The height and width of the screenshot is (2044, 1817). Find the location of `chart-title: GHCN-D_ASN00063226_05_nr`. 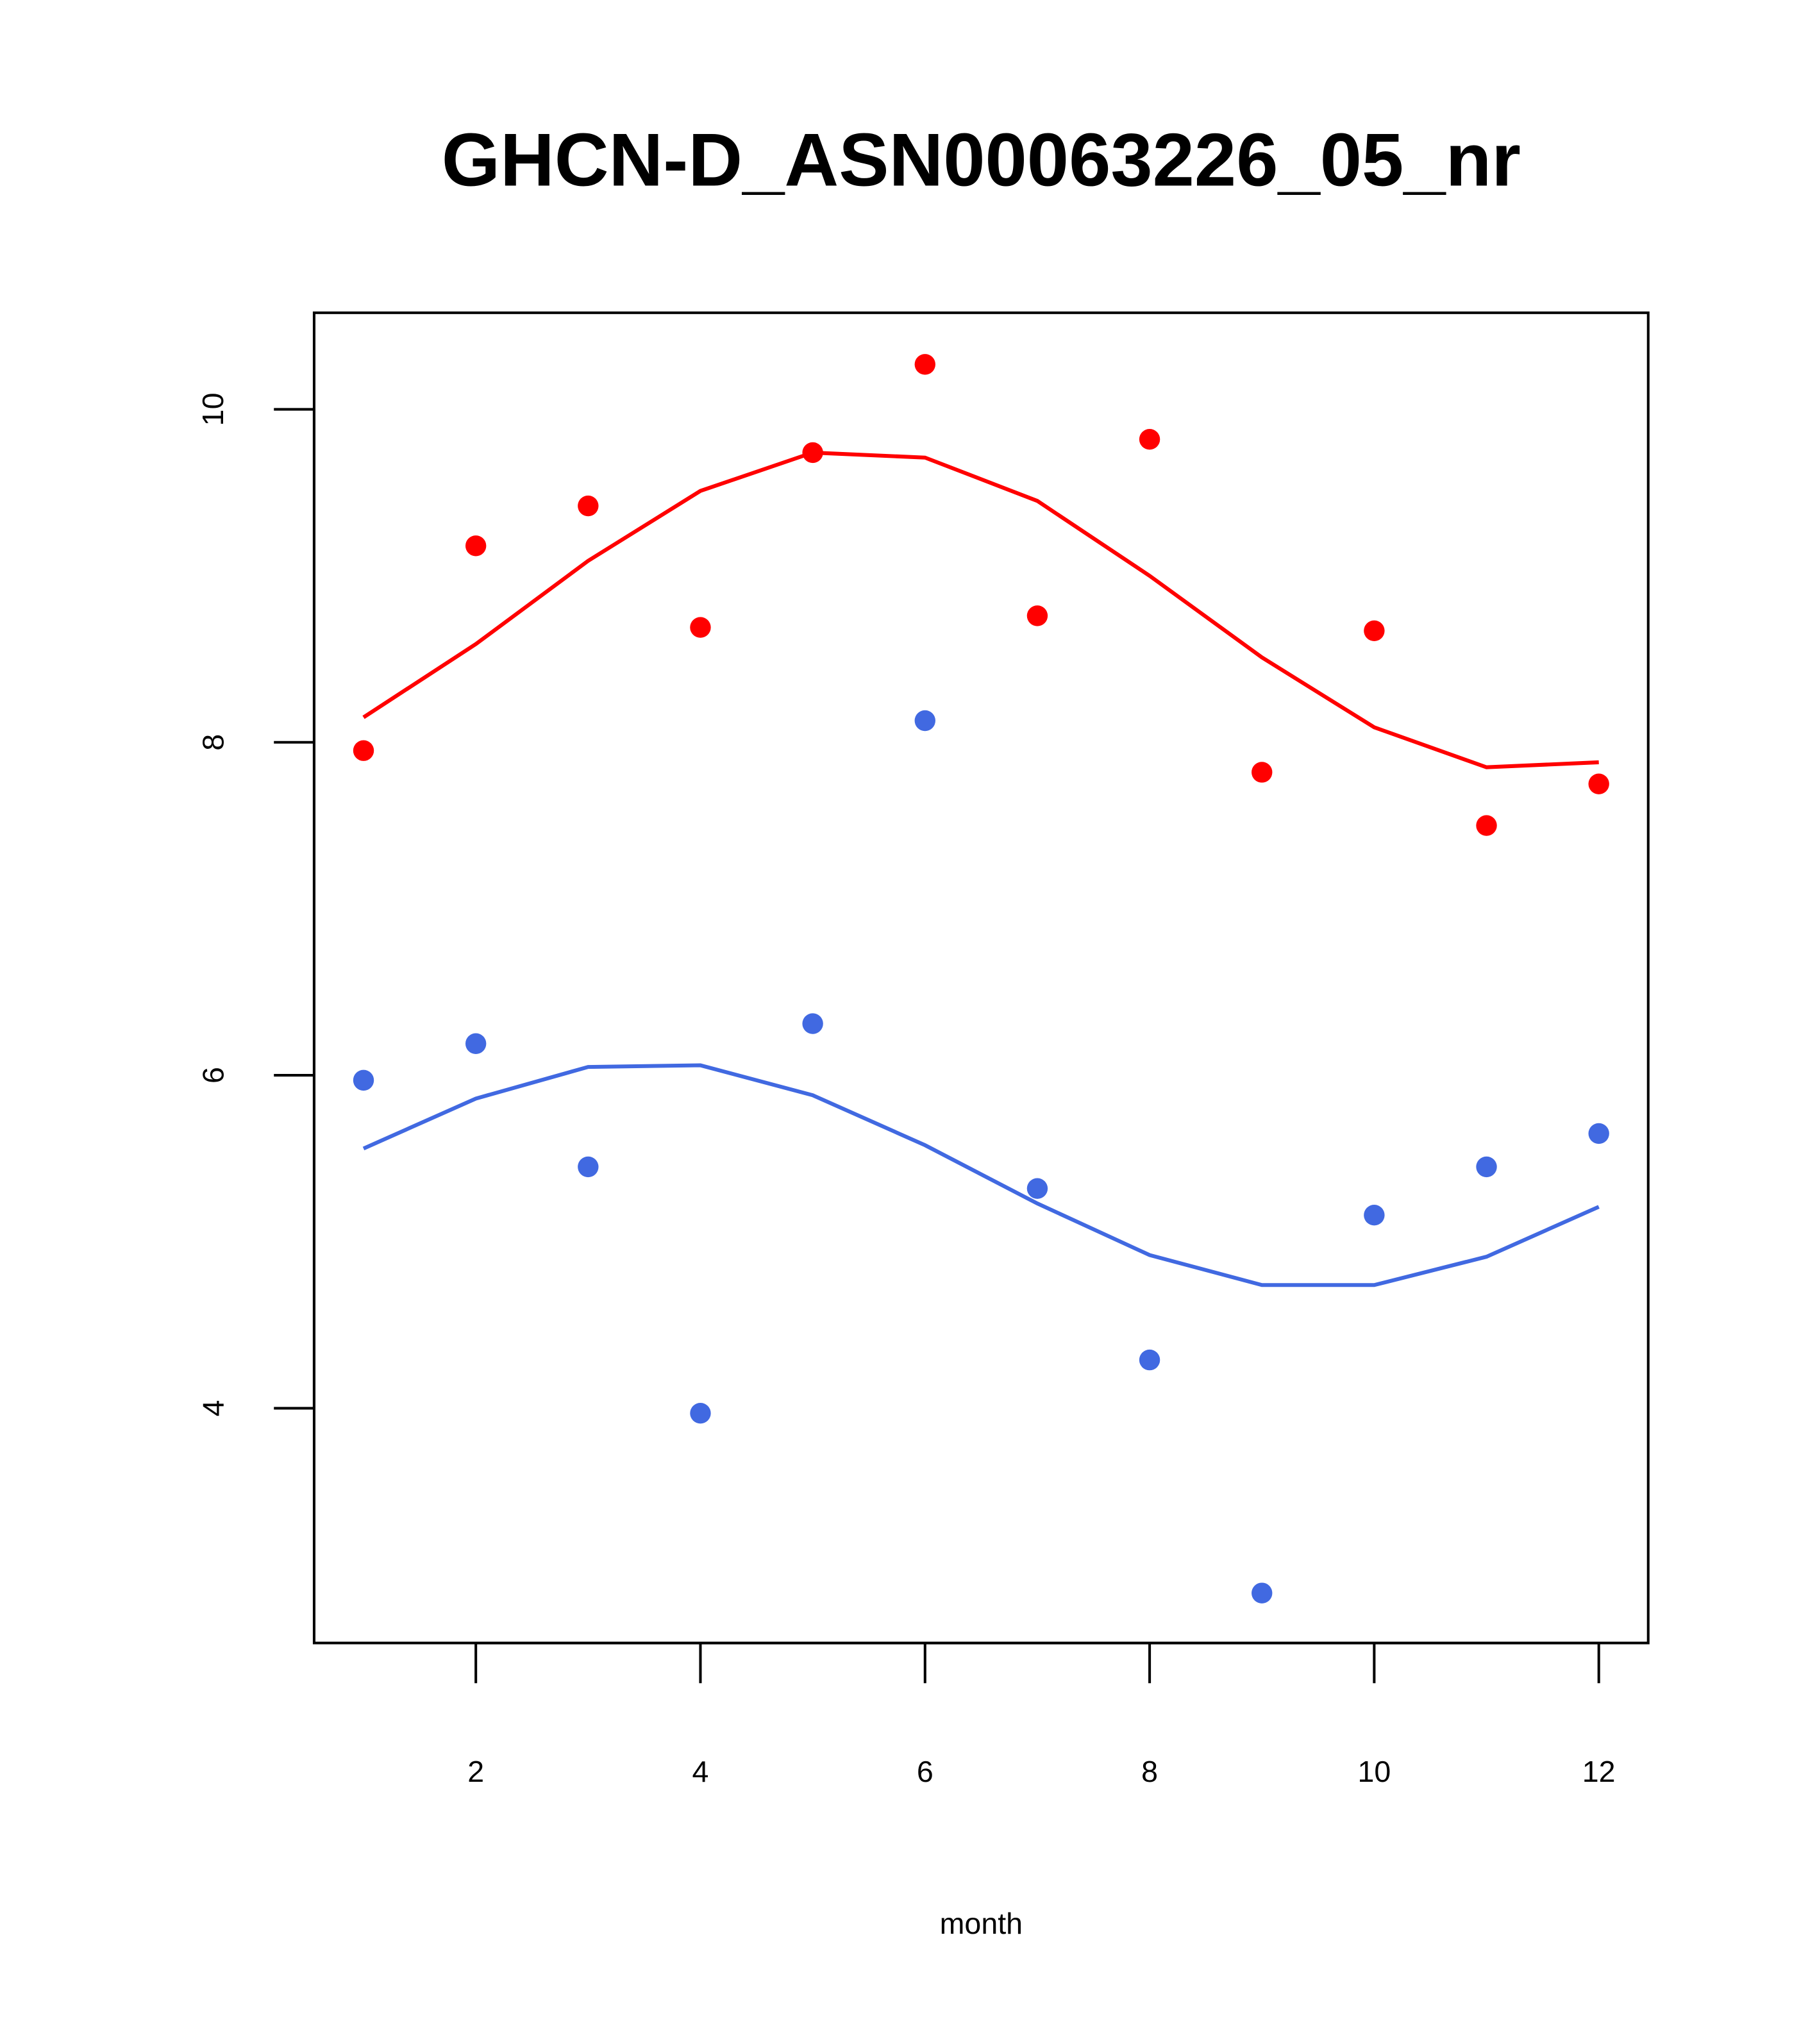

chart-title: GHCN-D_ASN00063226_05_nr is located at coordinates (981, 159).